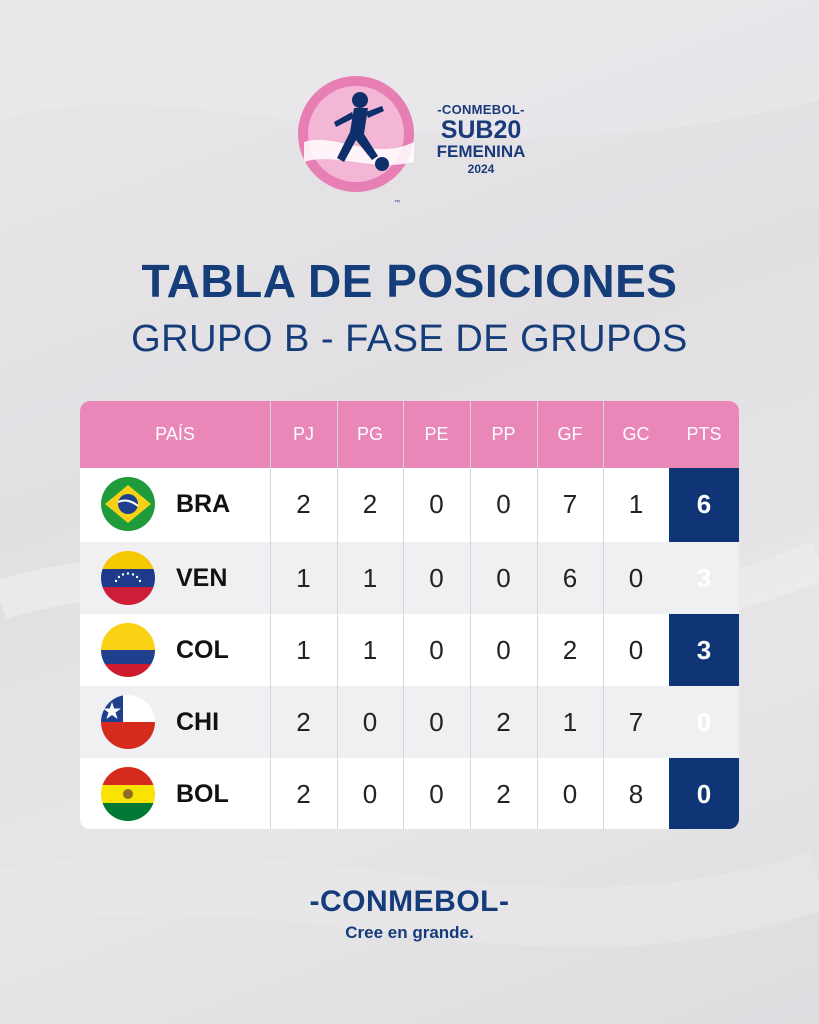 This screenshot has width=819, height=1024. I want to click on table-row: COL 1 1 0 0 2 0 3, so click(409, 650).